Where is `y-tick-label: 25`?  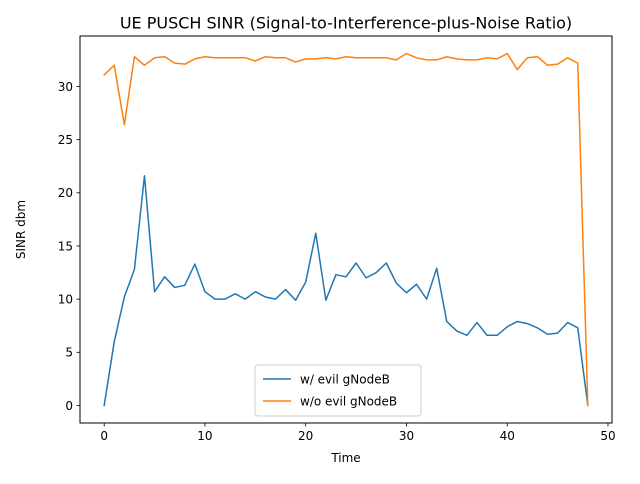
y-tick-label: 25 is located at coordinates (65, 140).